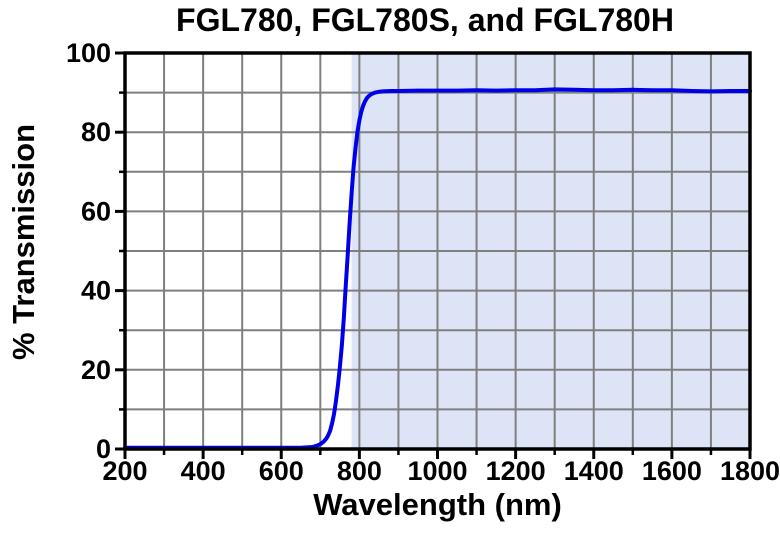  I want to click on x-tick-label: 1200, so click(516, 471).